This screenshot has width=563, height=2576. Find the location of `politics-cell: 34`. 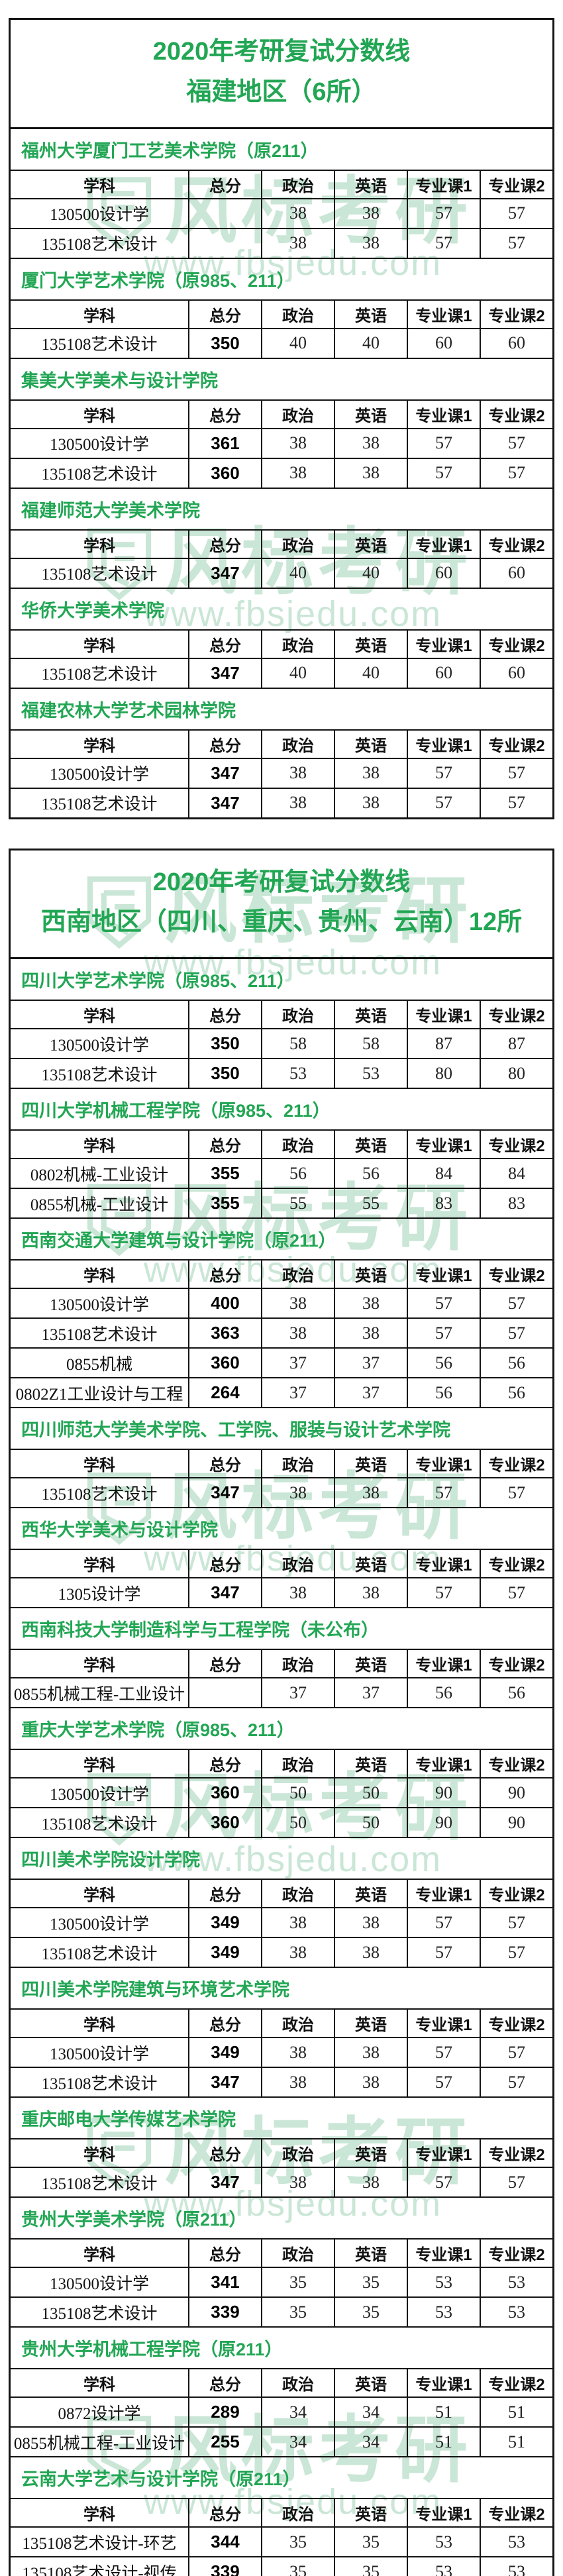

politics-cell: 34 is located at coordinates (297, 2412).